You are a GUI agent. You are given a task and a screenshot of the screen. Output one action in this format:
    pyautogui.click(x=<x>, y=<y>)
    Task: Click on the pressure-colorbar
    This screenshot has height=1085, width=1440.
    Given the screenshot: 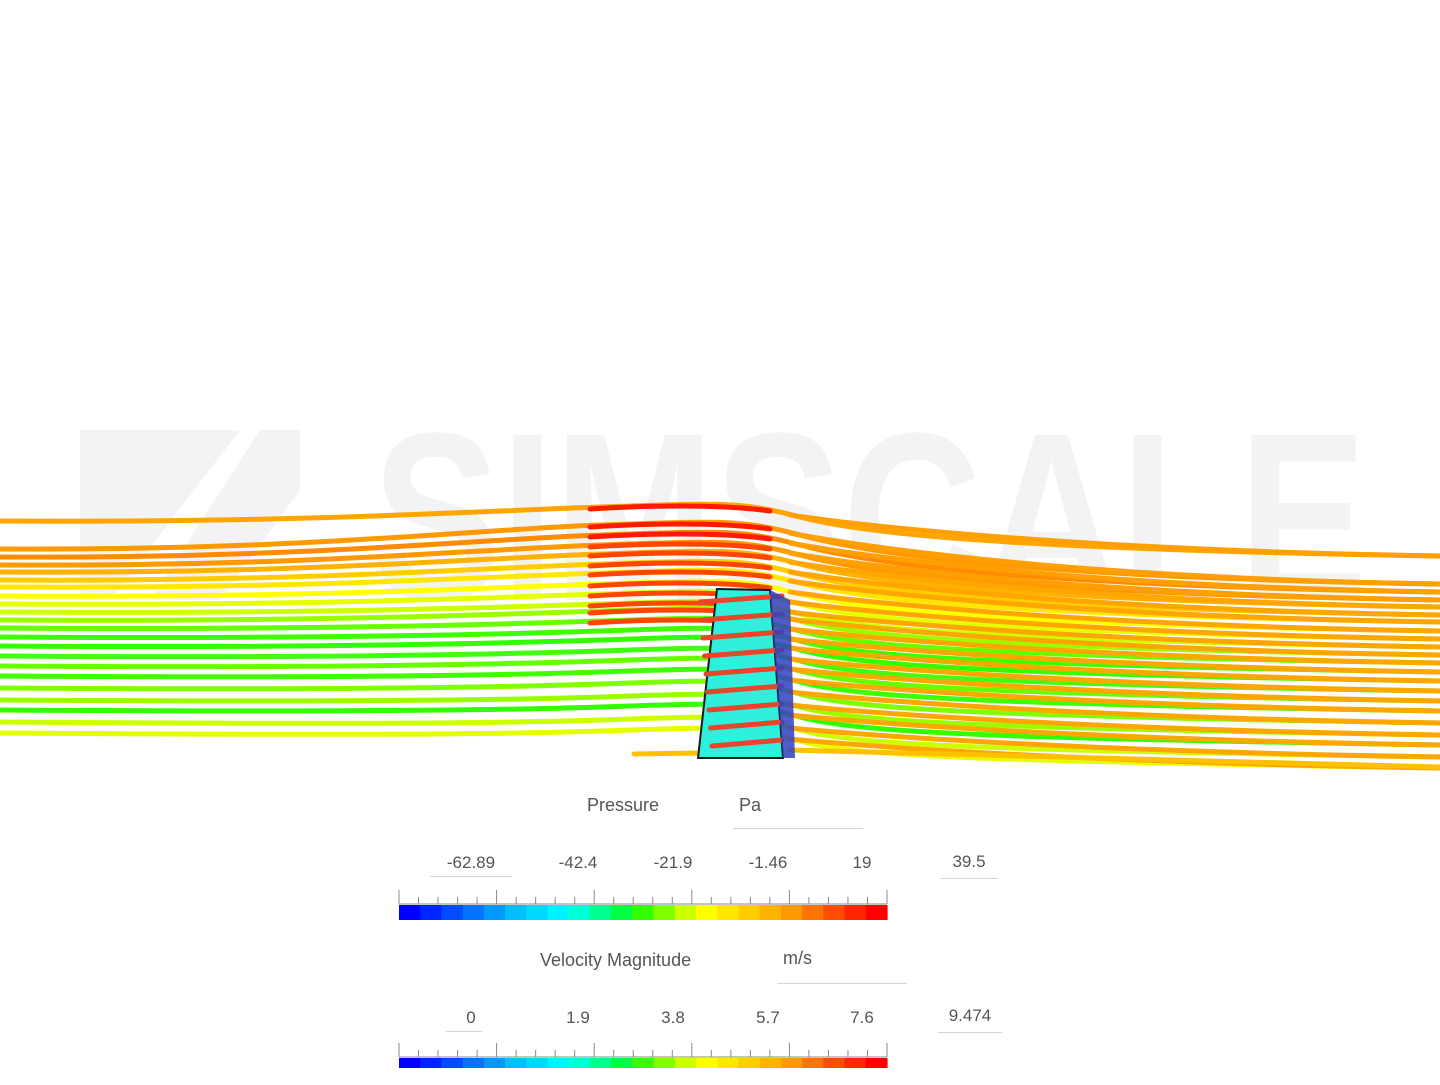 What is the action you would take?
    pyautogui.click(x=643, y=905)
    